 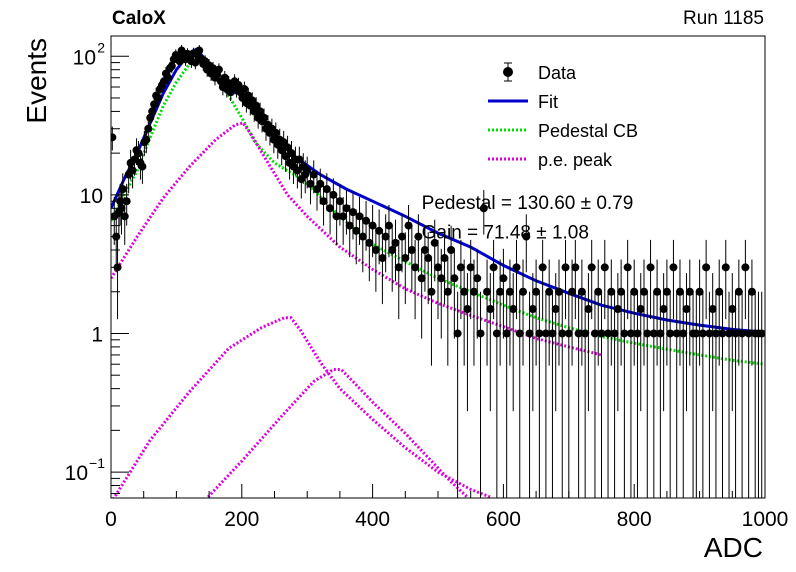 What do you see at coordinates (505, 232) in the screenshot?
I see `annotation-text: Gain = 71.48 ± 1.08` at bounding box center [505, 232].